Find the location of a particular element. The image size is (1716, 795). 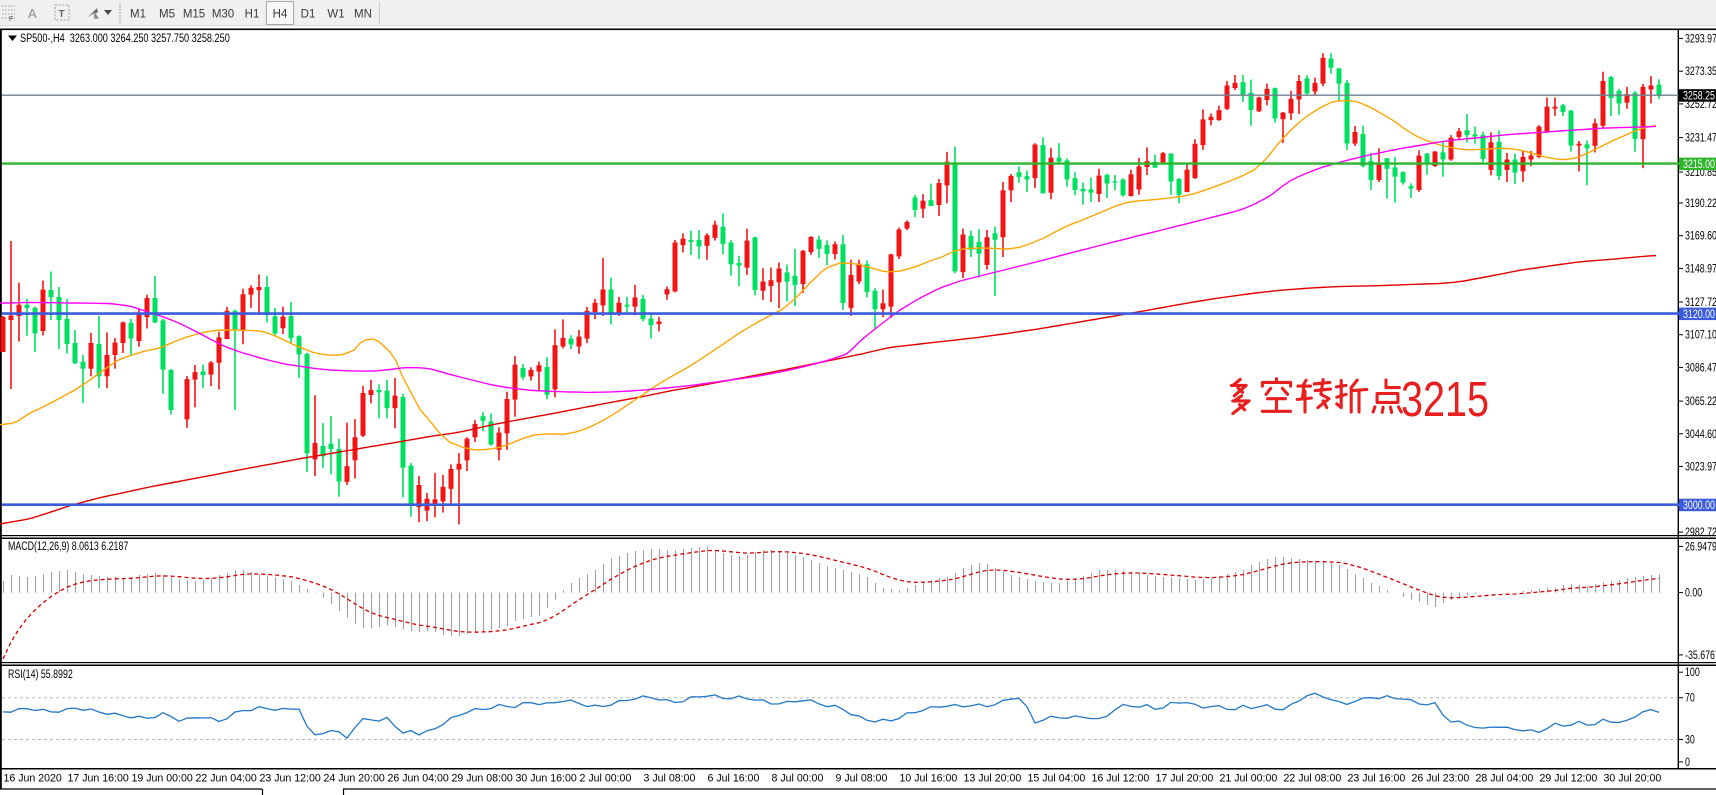

svg-text: 26 Jul 23:00 is located at coordinates (1441, 779).